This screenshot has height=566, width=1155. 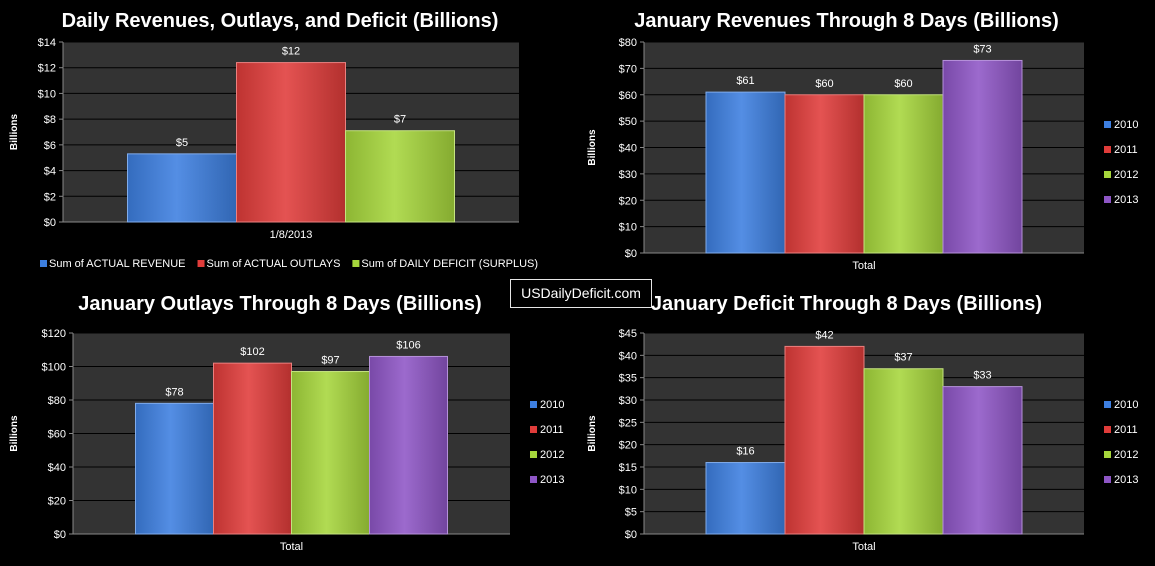 What do you see at coordinates (592, 433) in the screenshot?
I see `chart-deficit-y-axis-label: Billions` at bounding box center [592, 433].